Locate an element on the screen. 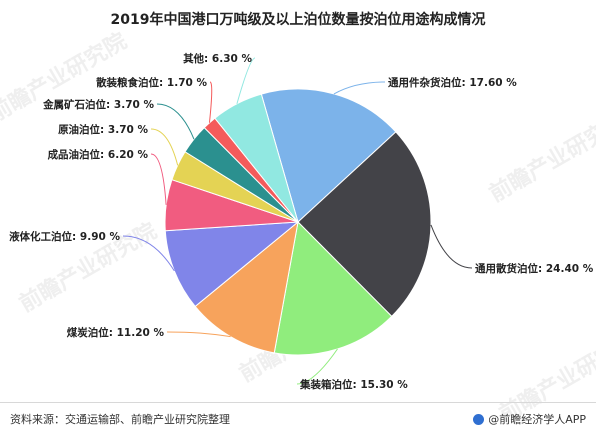 The image size is (596, 437). pie-label: 金属矿石泊位: 3.70 % is located at coordinates (98, 104).